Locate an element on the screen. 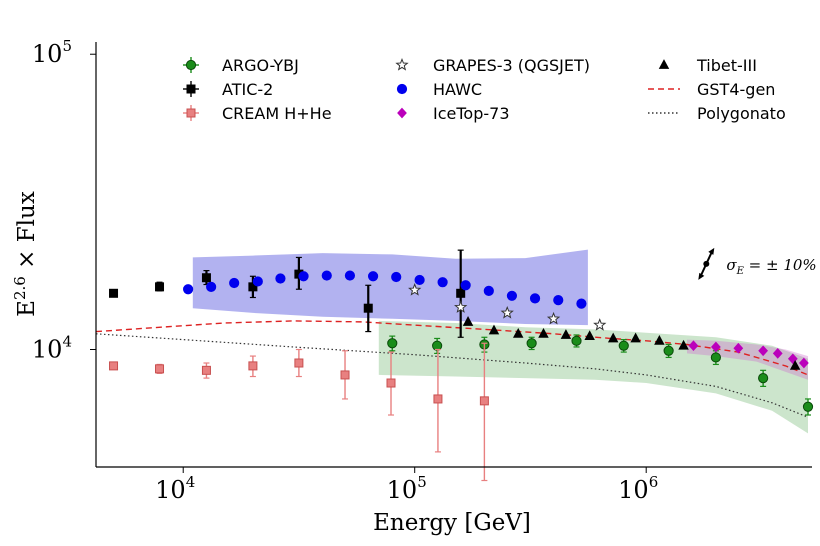  polygonato-line is located at coordinates (452, 375).